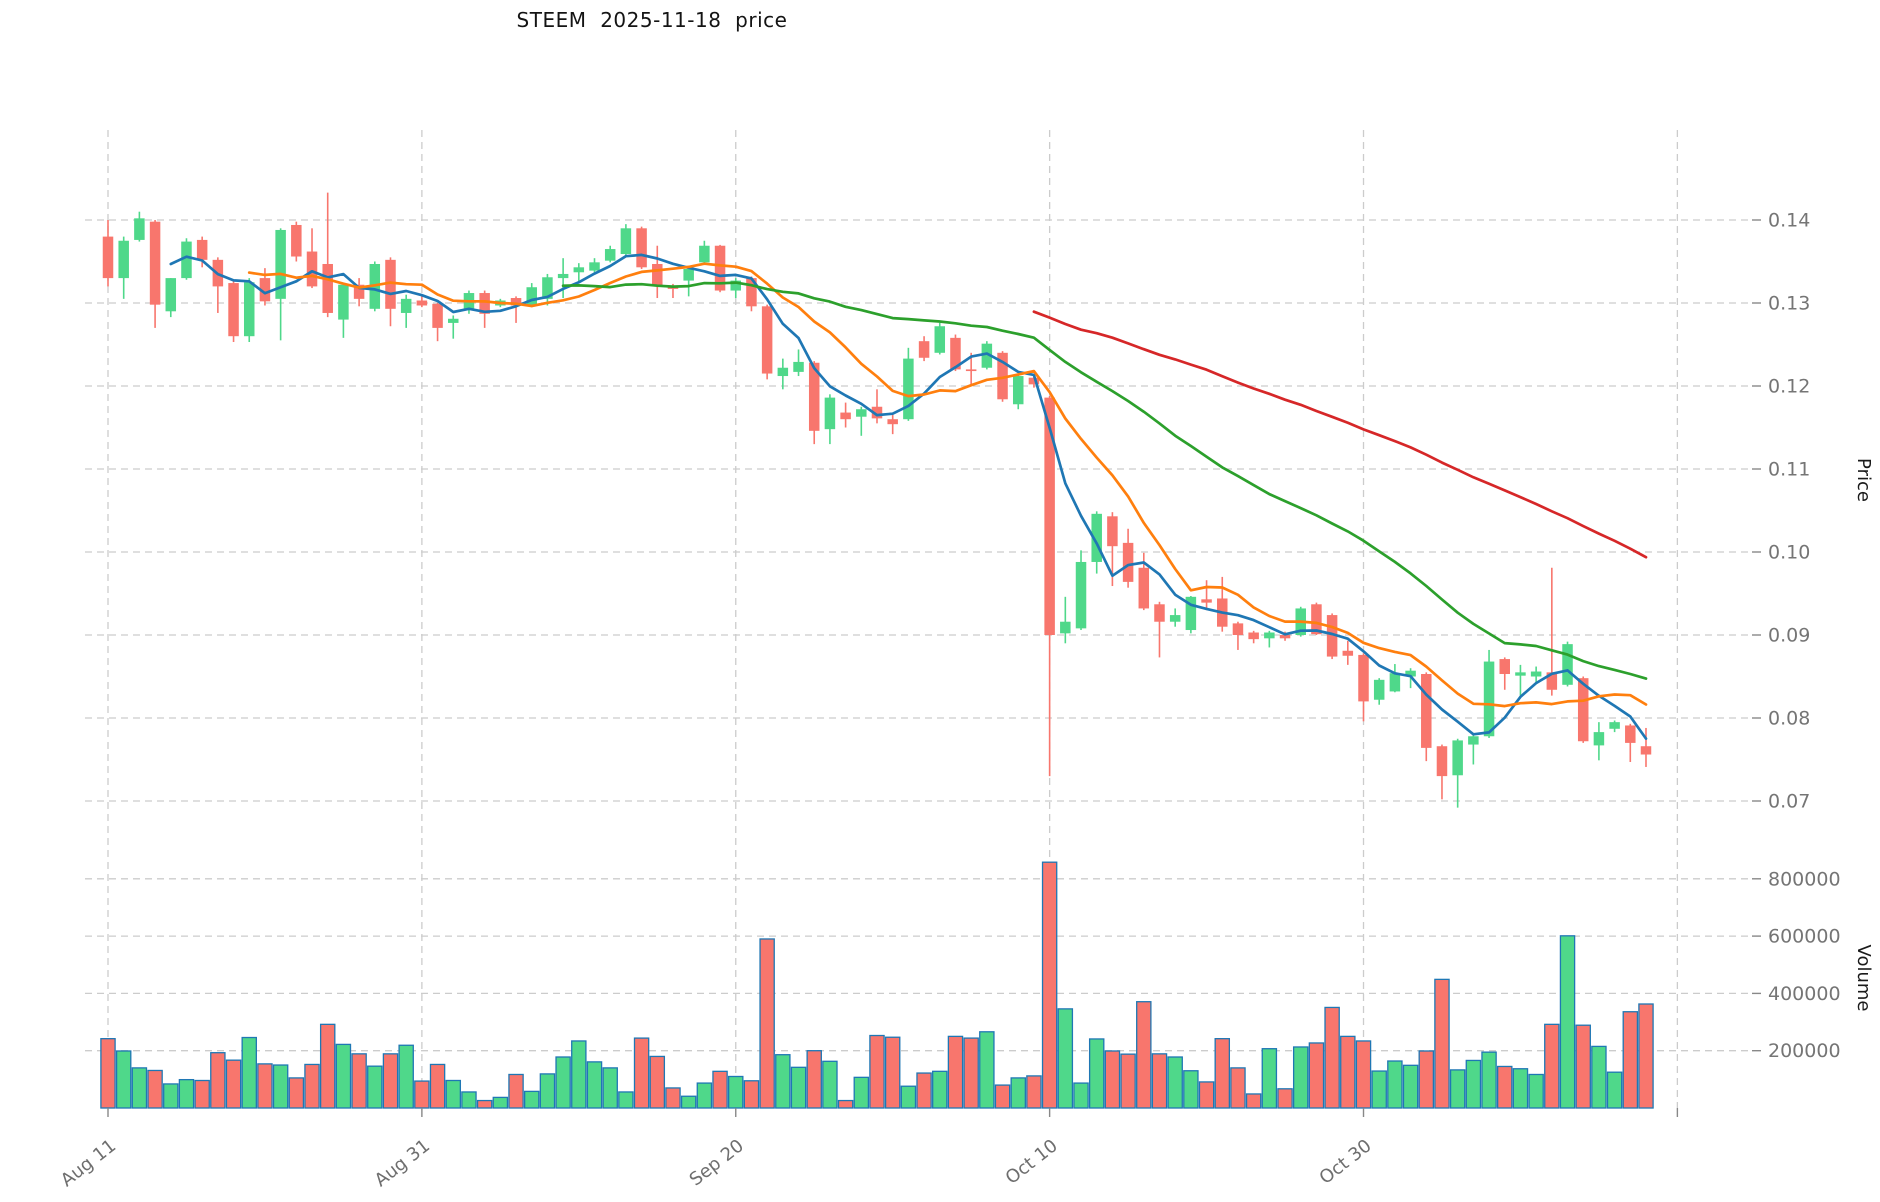 The image size is (1880, 1202). What do you see at coordinates (1032, 1161) in the screenshot?
I see `x-tick-label: Oct 10` at bounding box center [1032, 1161].